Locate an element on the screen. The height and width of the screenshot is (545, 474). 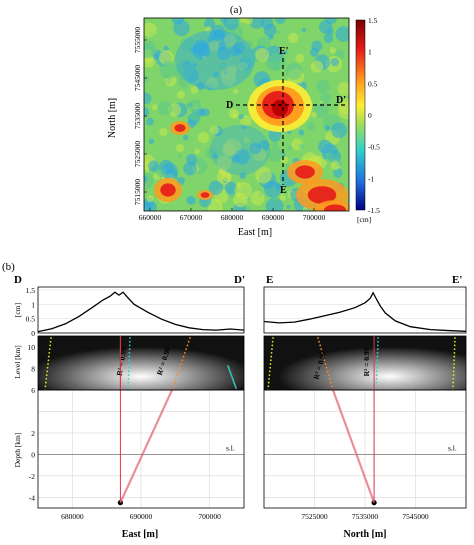
label-d: D is located at coordinates (229, 105).